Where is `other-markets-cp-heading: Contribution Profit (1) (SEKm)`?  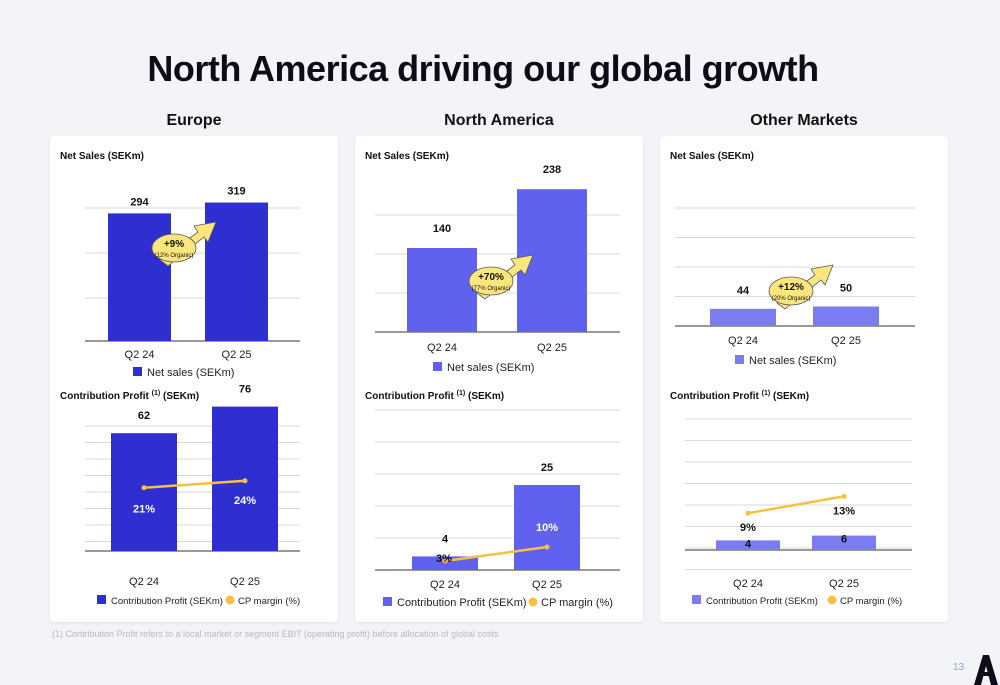
other-markets-cp-heading: Contribution Profit (1) (SEKm) is located at coordinates (739, 396).